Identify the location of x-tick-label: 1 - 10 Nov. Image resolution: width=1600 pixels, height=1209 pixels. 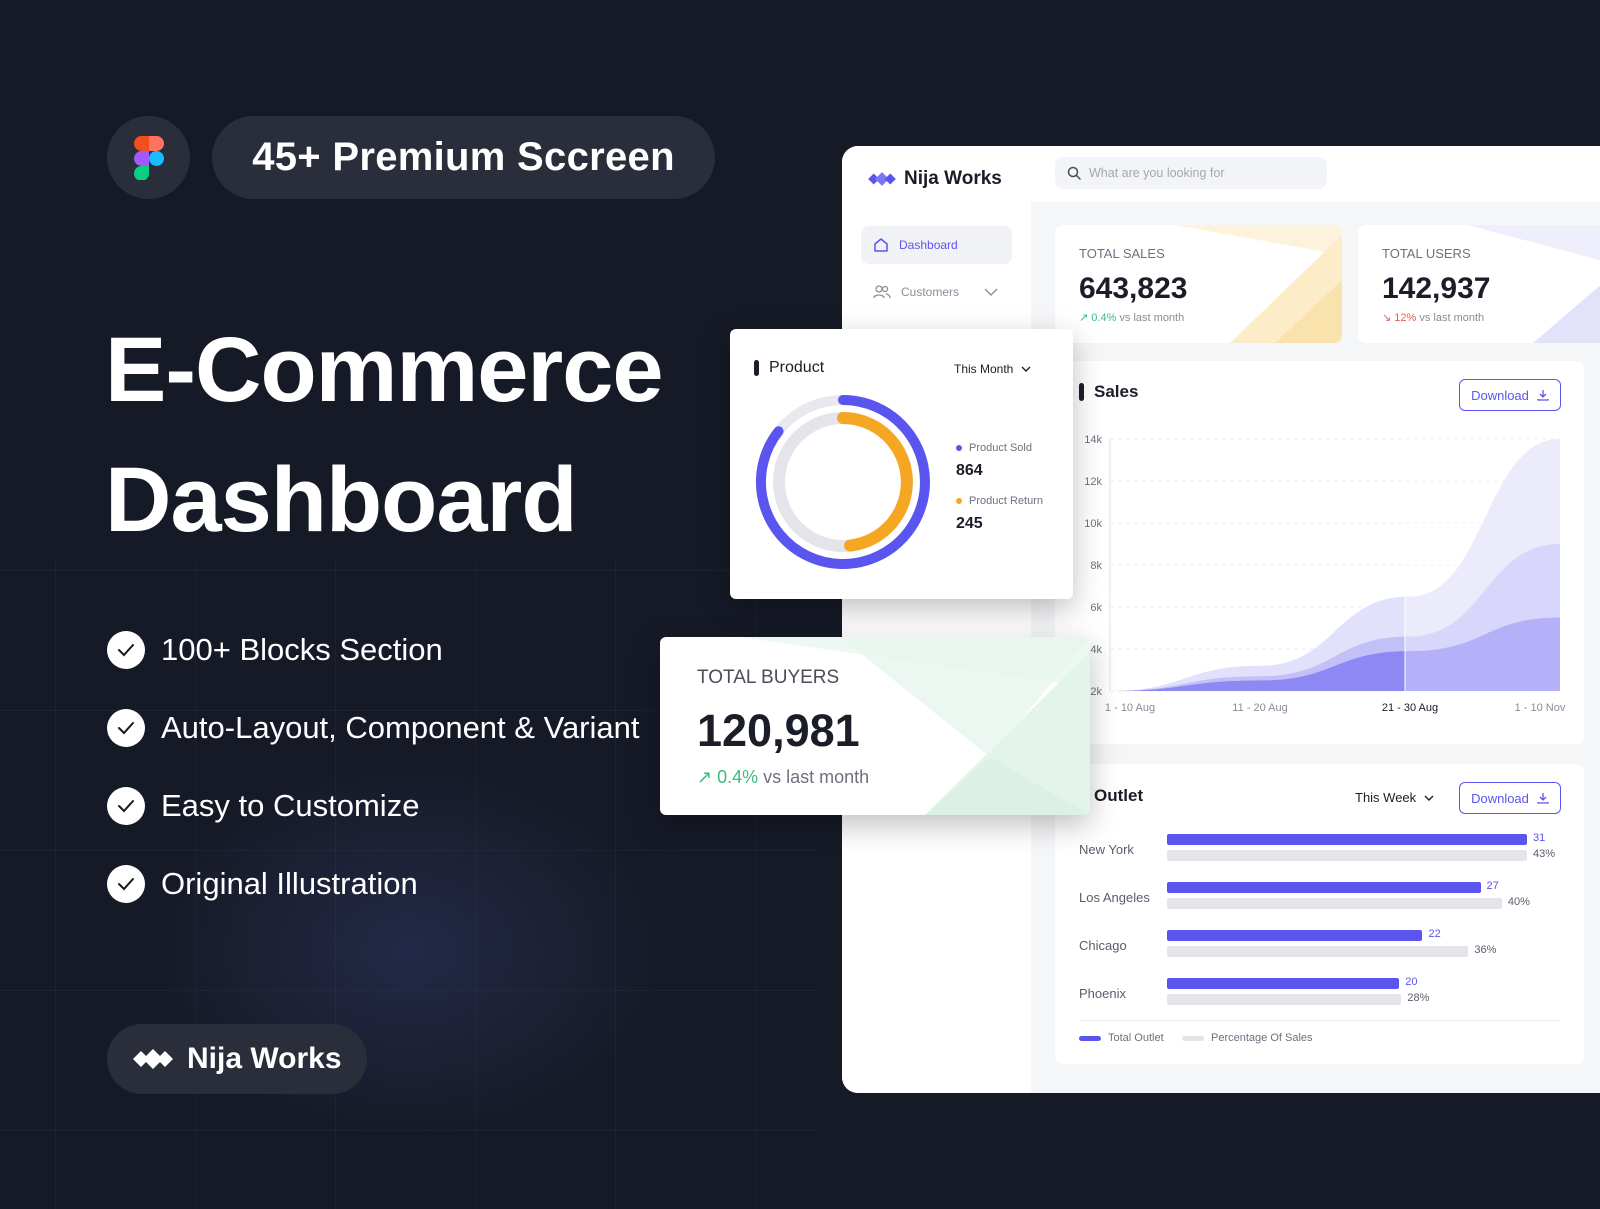
(1540, 708).